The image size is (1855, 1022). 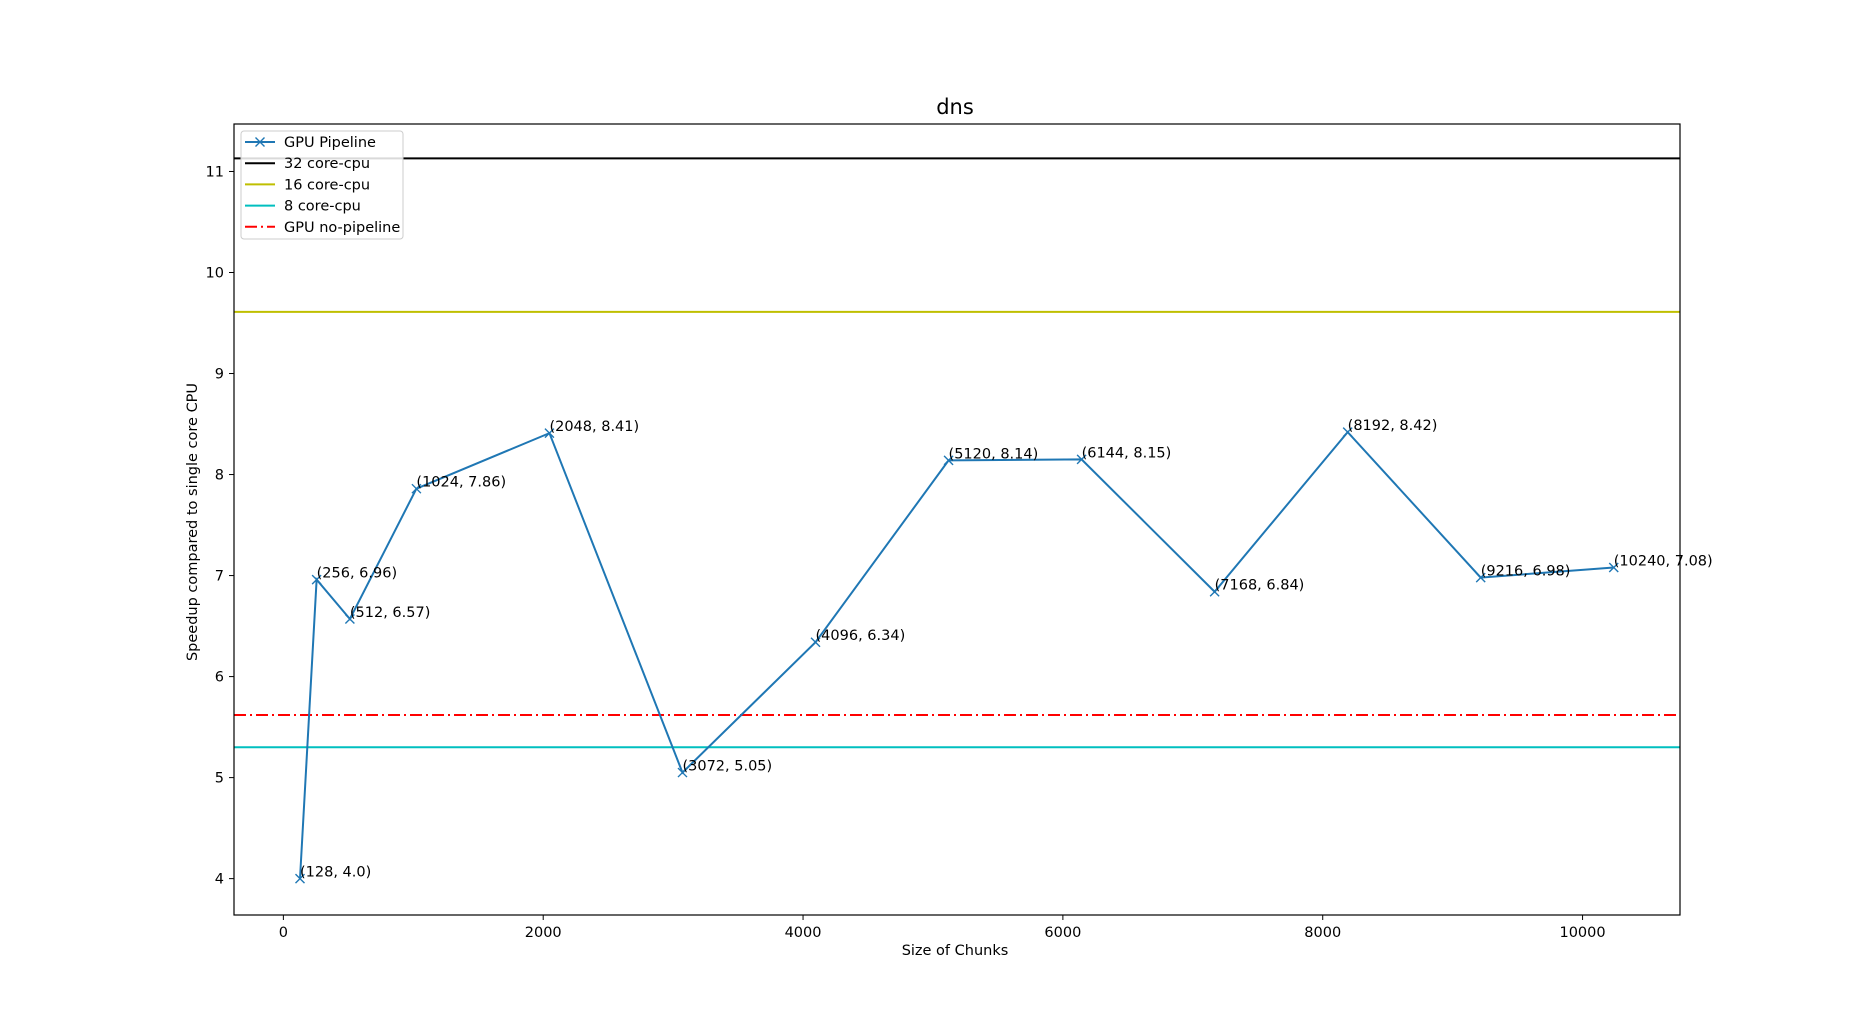 What do you see at coordinates (955, 107) in the screenshot?
I see `chart-title: dns` at bounding box center [955, 107].